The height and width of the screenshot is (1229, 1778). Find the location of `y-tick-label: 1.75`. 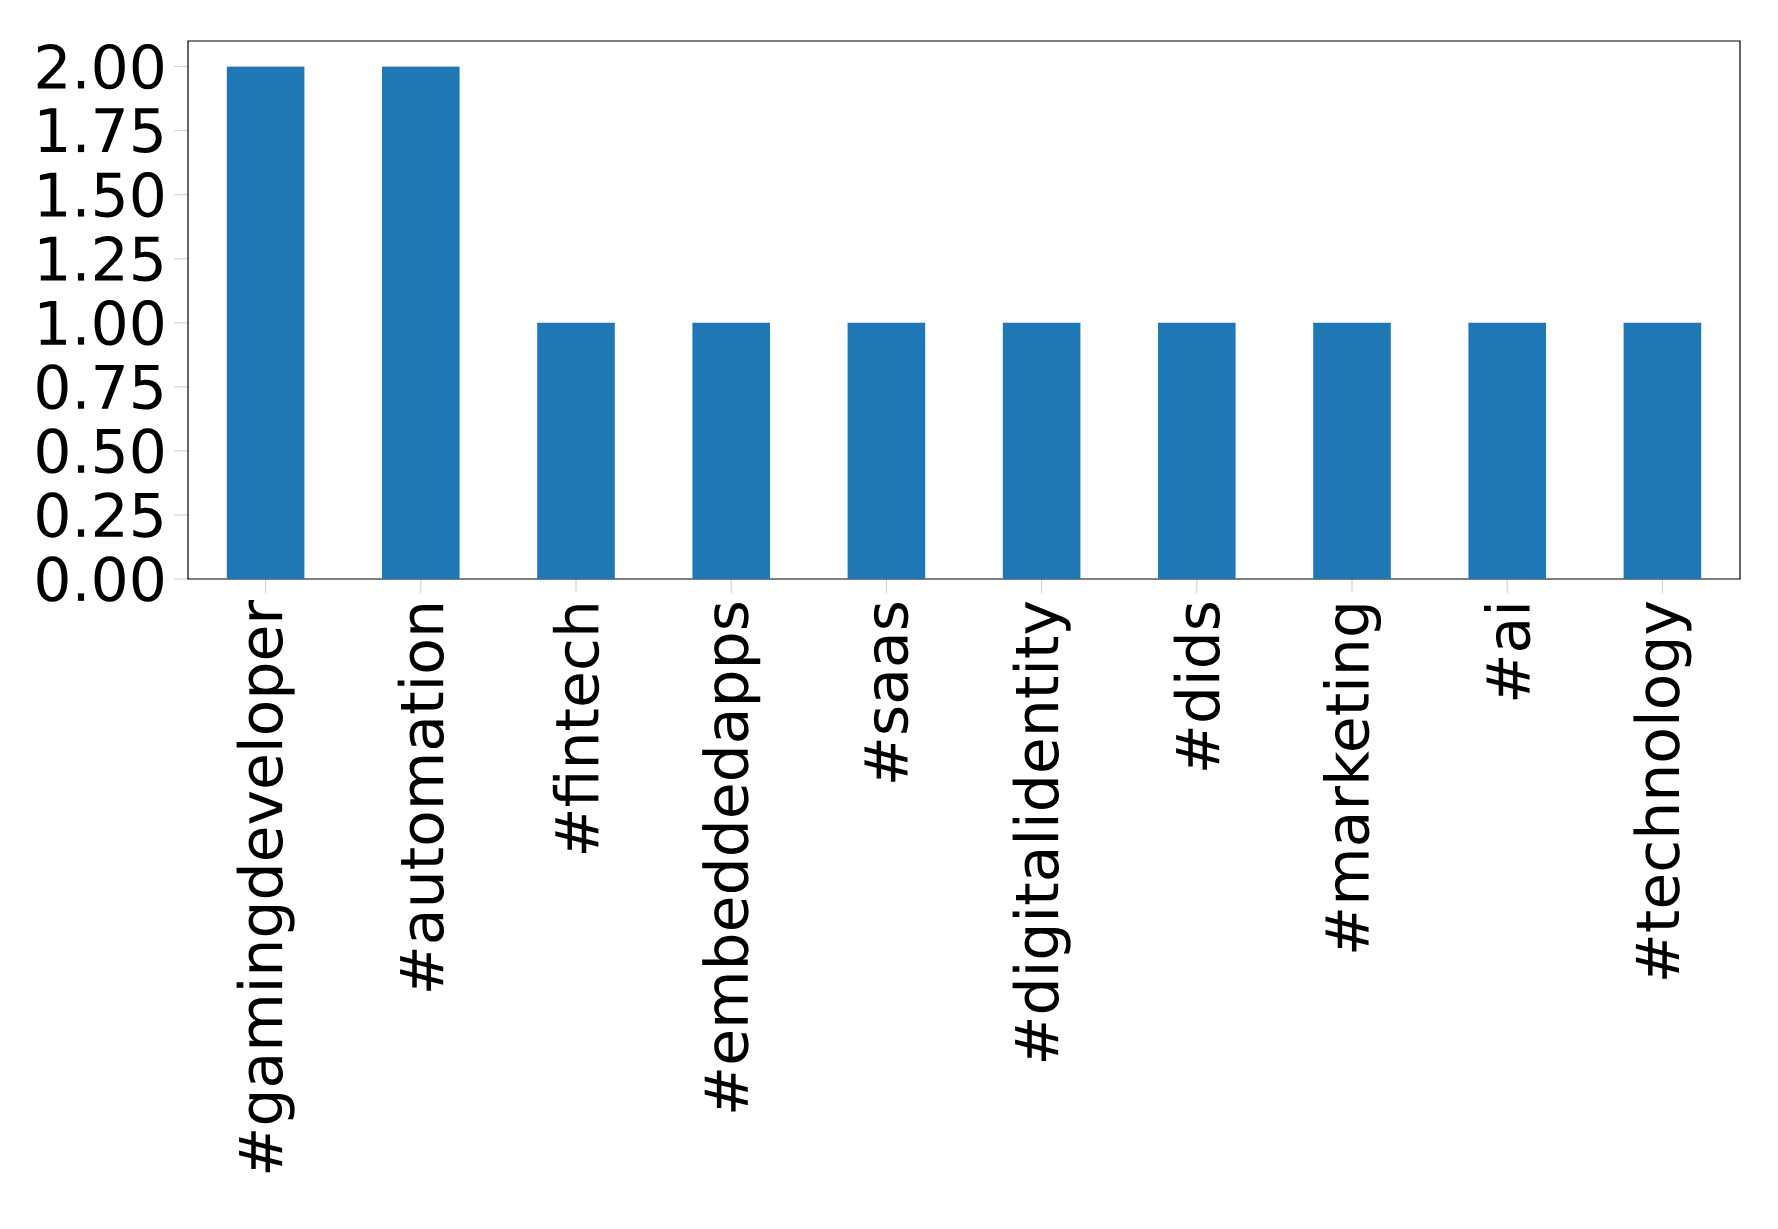

y-tick-label: 1.75 is located at coordinates (100, 130).